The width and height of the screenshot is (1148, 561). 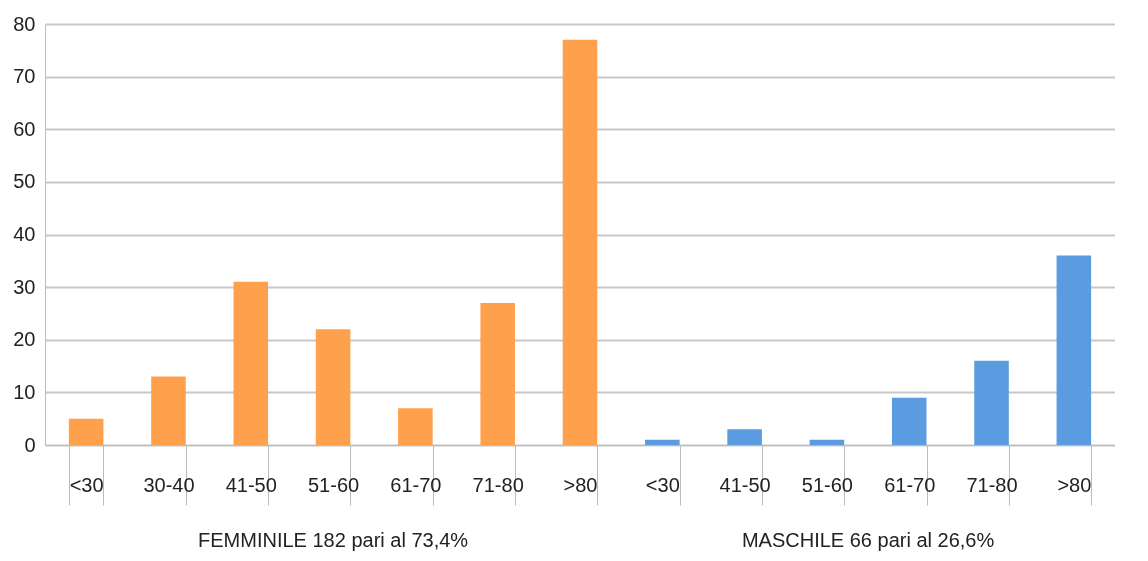 What do you see at coordinates (24, 339) in the screenshot?
I see `y-tick-label: 20` at bounding box center [24, 339].